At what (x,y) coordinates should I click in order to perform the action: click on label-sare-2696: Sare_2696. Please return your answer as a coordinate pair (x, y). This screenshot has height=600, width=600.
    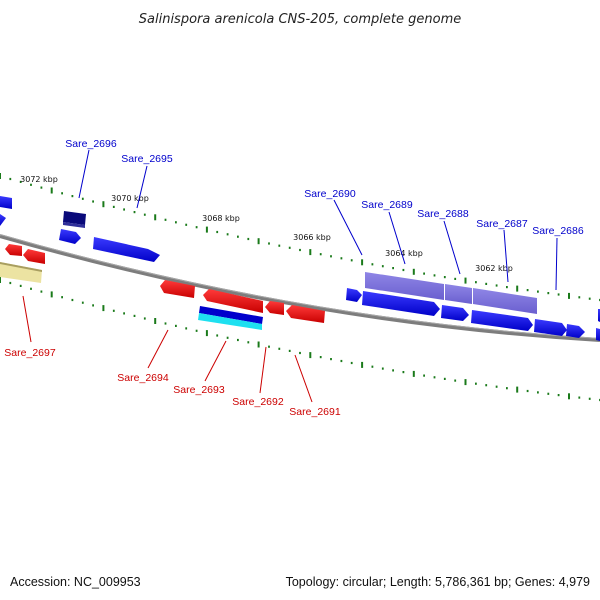
    Looking at the image, I should click on (91, 144).